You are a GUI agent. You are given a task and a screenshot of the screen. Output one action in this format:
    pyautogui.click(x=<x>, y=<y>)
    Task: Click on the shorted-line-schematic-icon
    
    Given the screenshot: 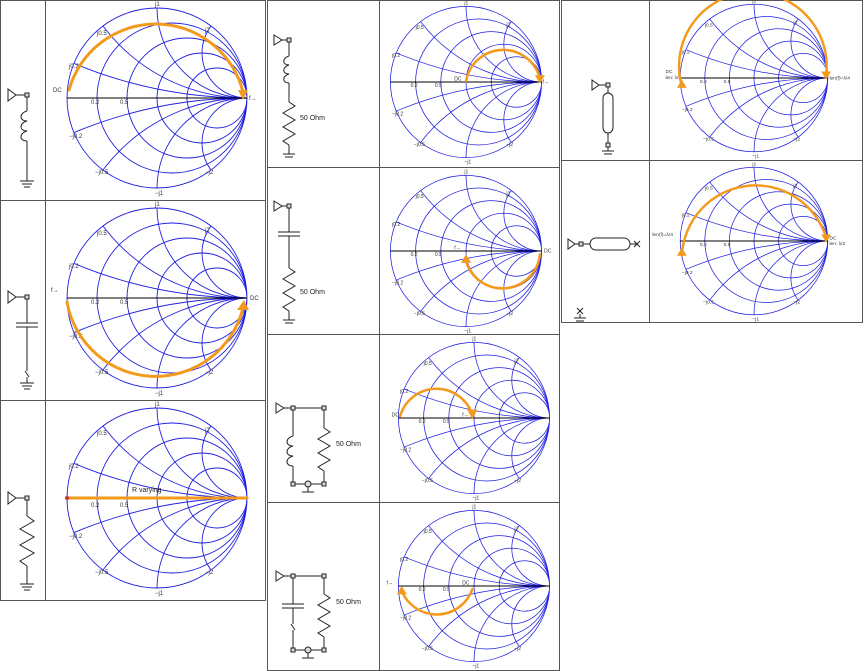 What is the action you would take?
    pyautogui.click(x=602, y=117)
    